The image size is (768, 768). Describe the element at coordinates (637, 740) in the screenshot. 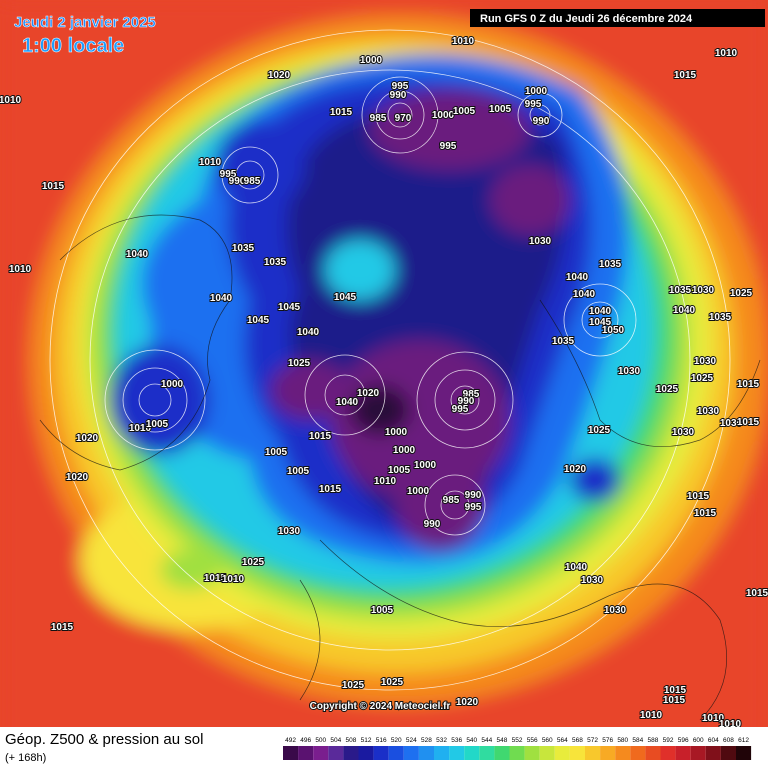

I see `scale-label: 584` at that location.